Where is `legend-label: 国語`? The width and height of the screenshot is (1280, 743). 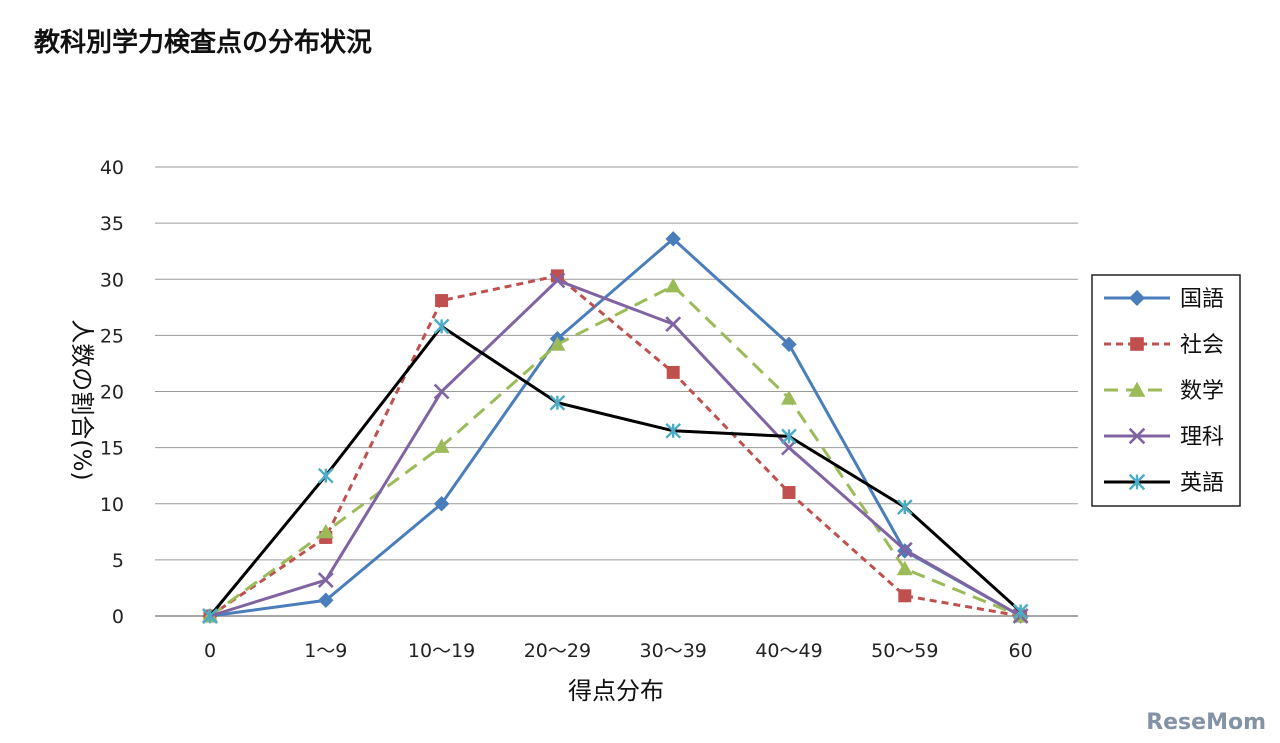
legend-label: 国語 is located at coordinates (1202, 299).